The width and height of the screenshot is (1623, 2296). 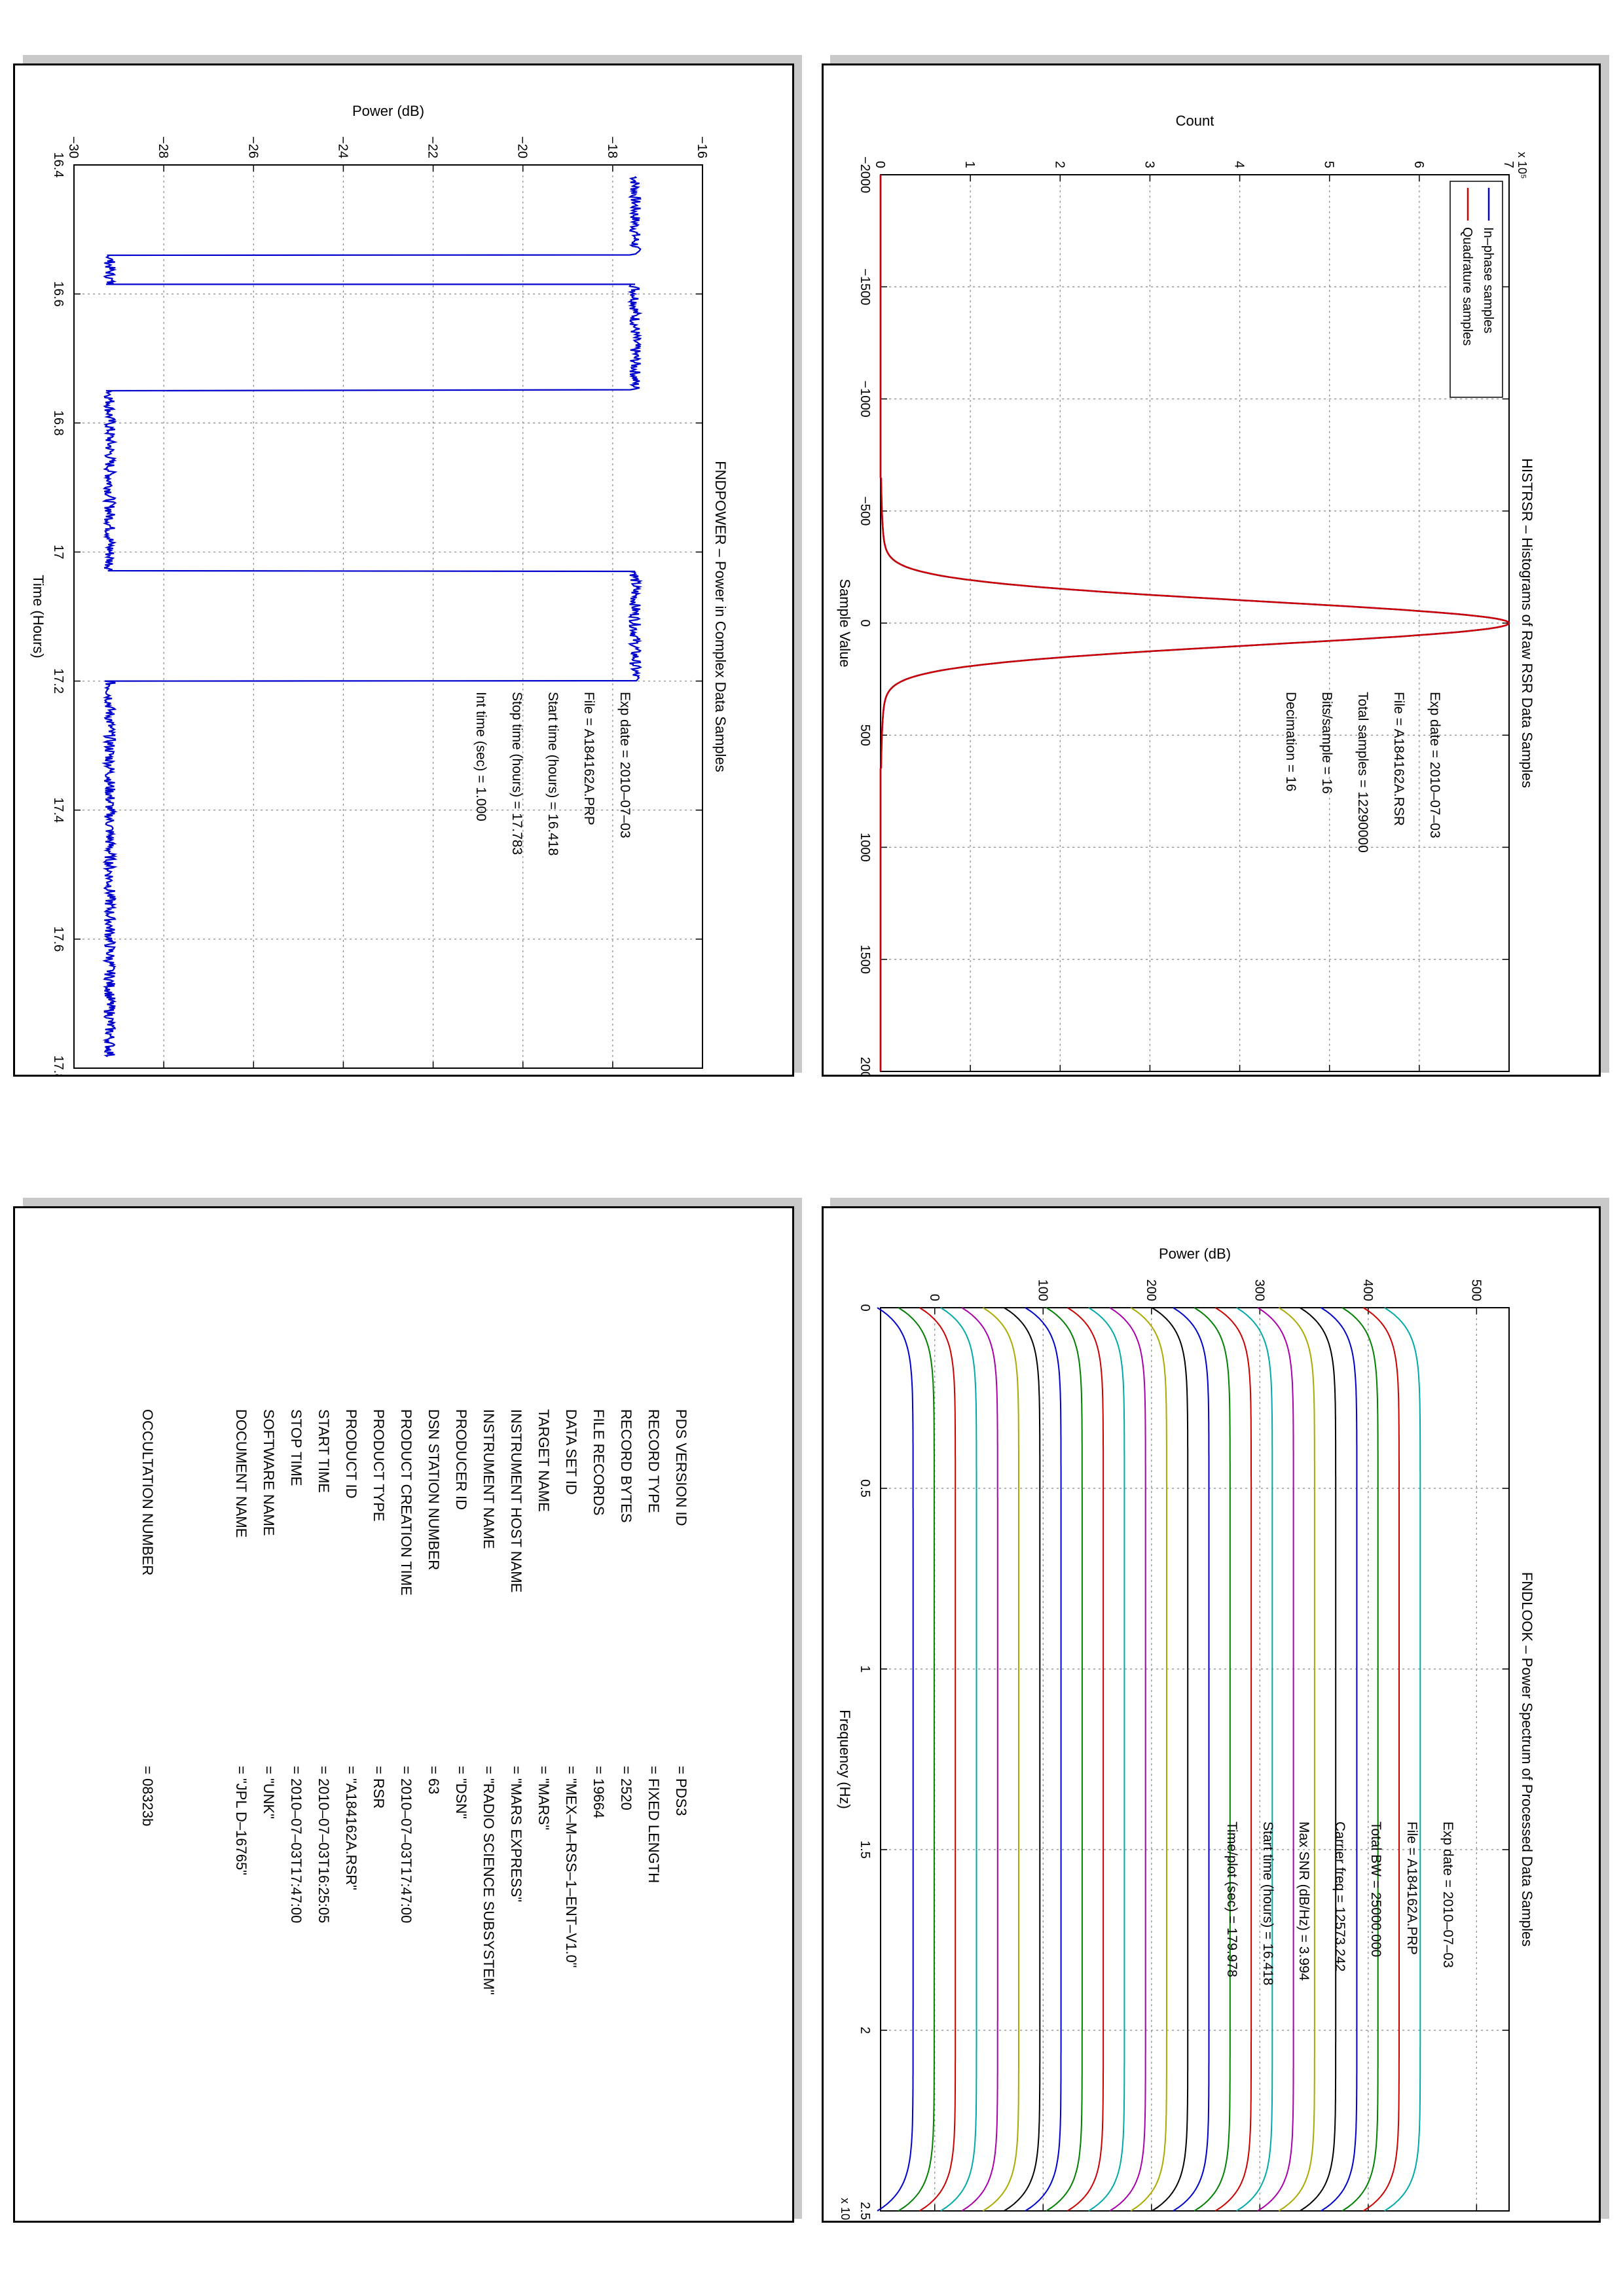 What do you see at coordinates (58, 939) in the screenshot?
I see `x-tick-label: 17.6` at bounding box center [58, 939].